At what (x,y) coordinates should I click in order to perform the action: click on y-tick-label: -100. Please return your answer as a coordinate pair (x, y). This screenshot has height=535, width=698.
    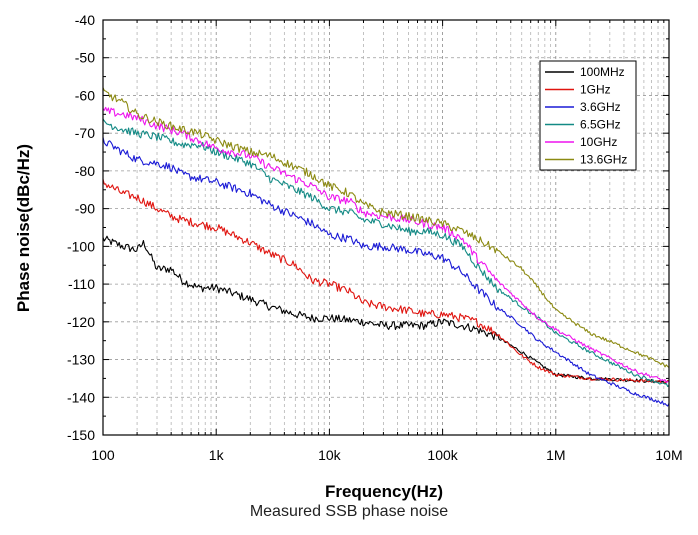
    Looking at the image, I should click on (81, 246).